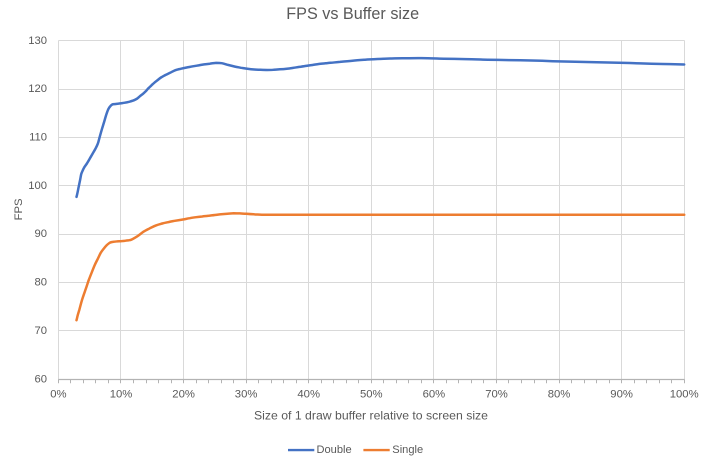  What do you see at coordinates (684, 394) in the screenshot?
I see `svg-text: 100%` at bounding box center [684, 394].